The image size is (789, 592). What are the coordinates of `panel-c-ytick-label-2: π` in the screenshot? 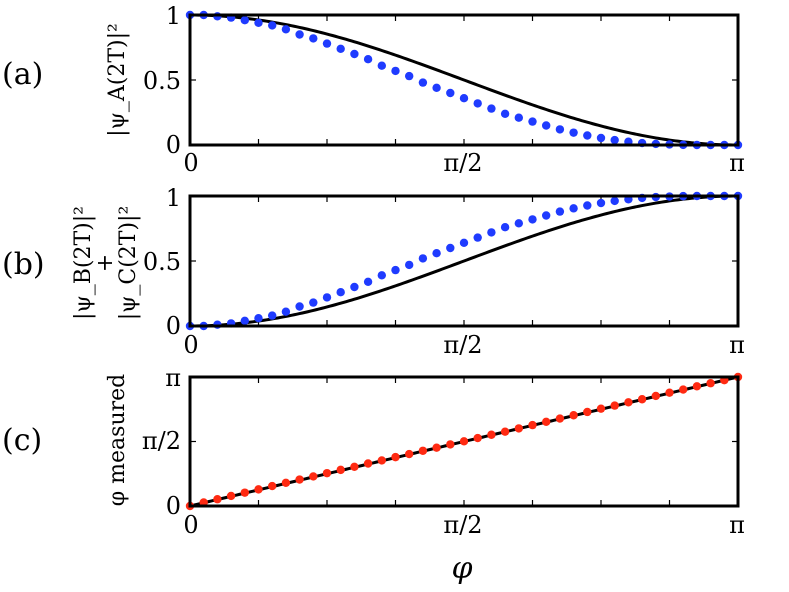 It's located at (173, 378).